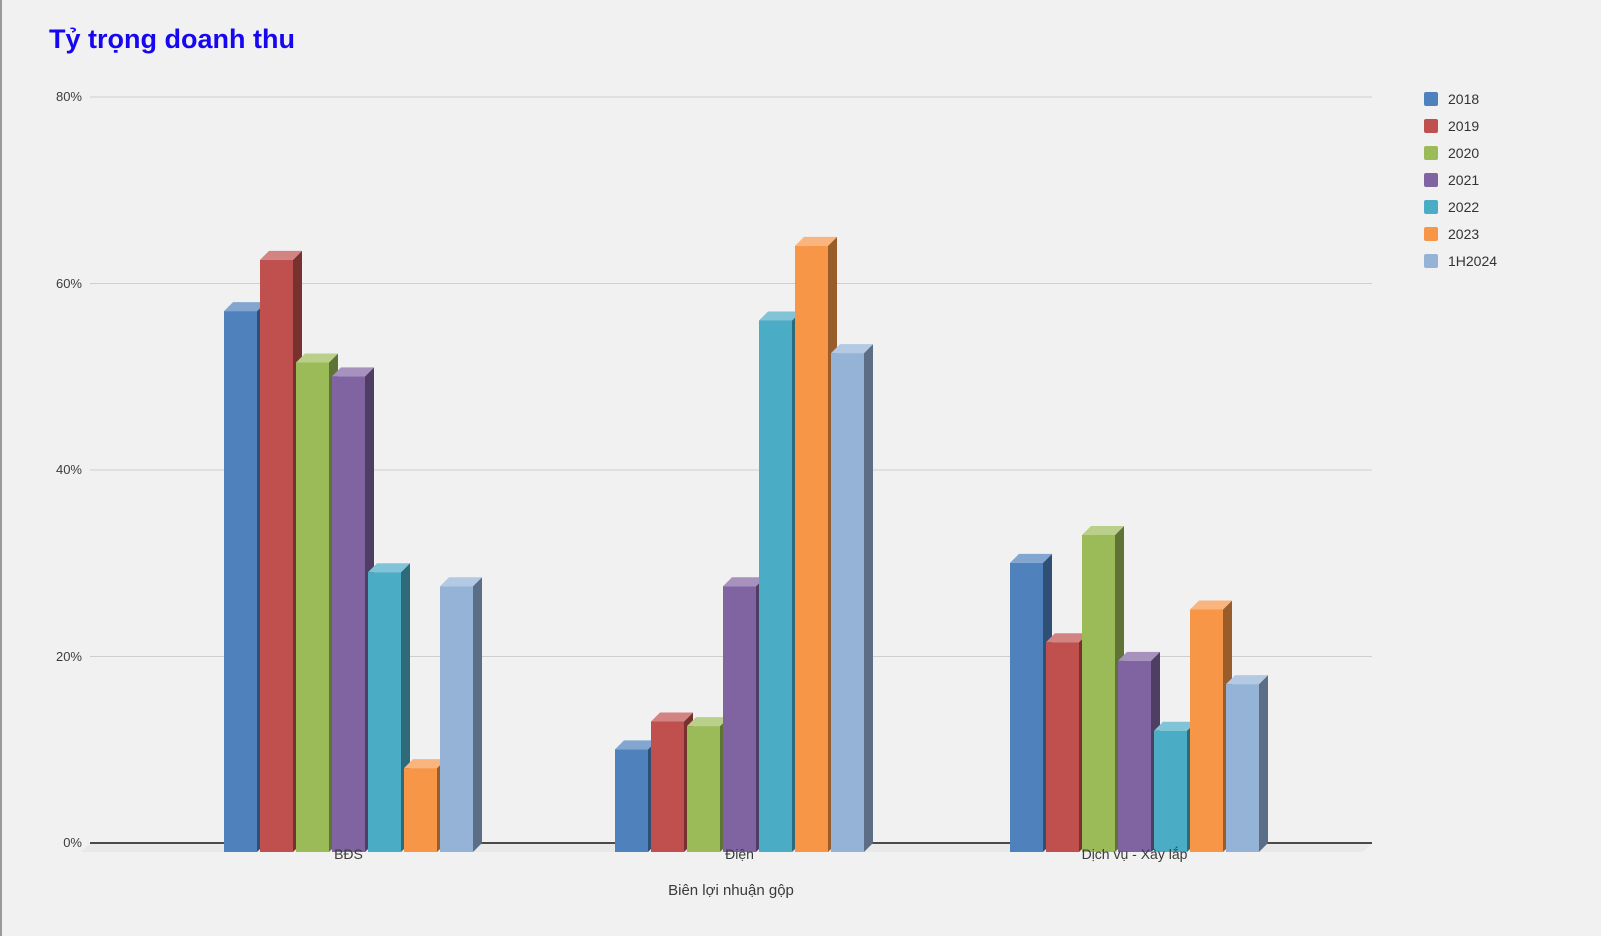 Image resolution: width=1601 pixels, height=936 pixels. I want to click on legend-label: 2023, so click(1464, 233).